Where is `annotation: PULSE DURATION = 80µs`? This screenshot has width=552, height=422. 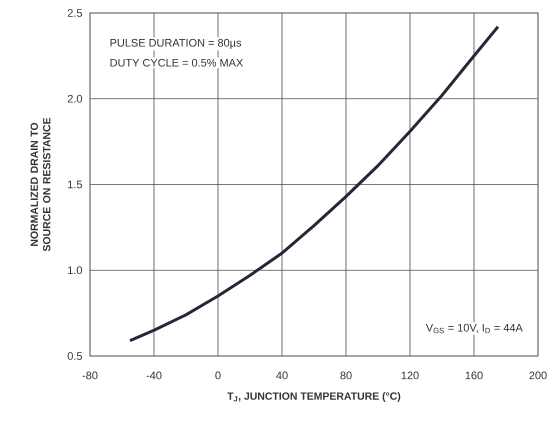
annotation: PULSE DURATION = 80µs is located at coordinates (176, 43).